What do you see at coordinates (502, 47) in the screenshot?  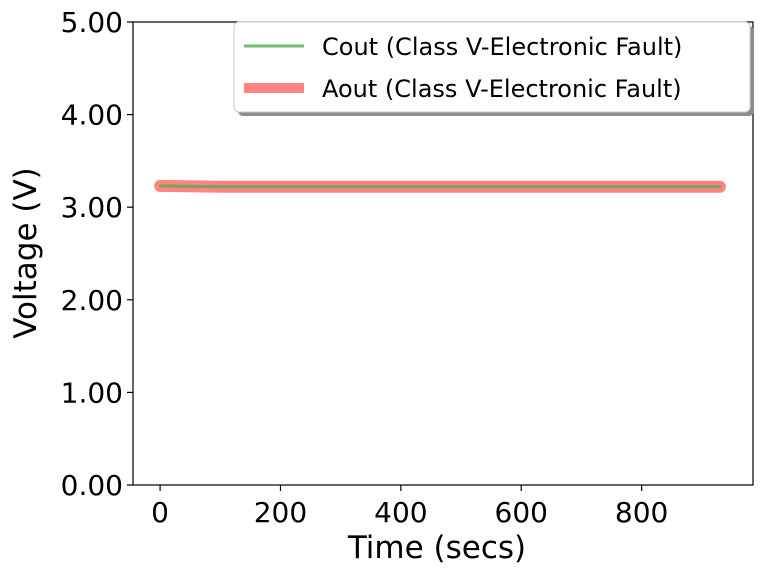 I see `legend-label-cout: Cout (Class V-Electronic Fault)` at bounding box center [502, 47].